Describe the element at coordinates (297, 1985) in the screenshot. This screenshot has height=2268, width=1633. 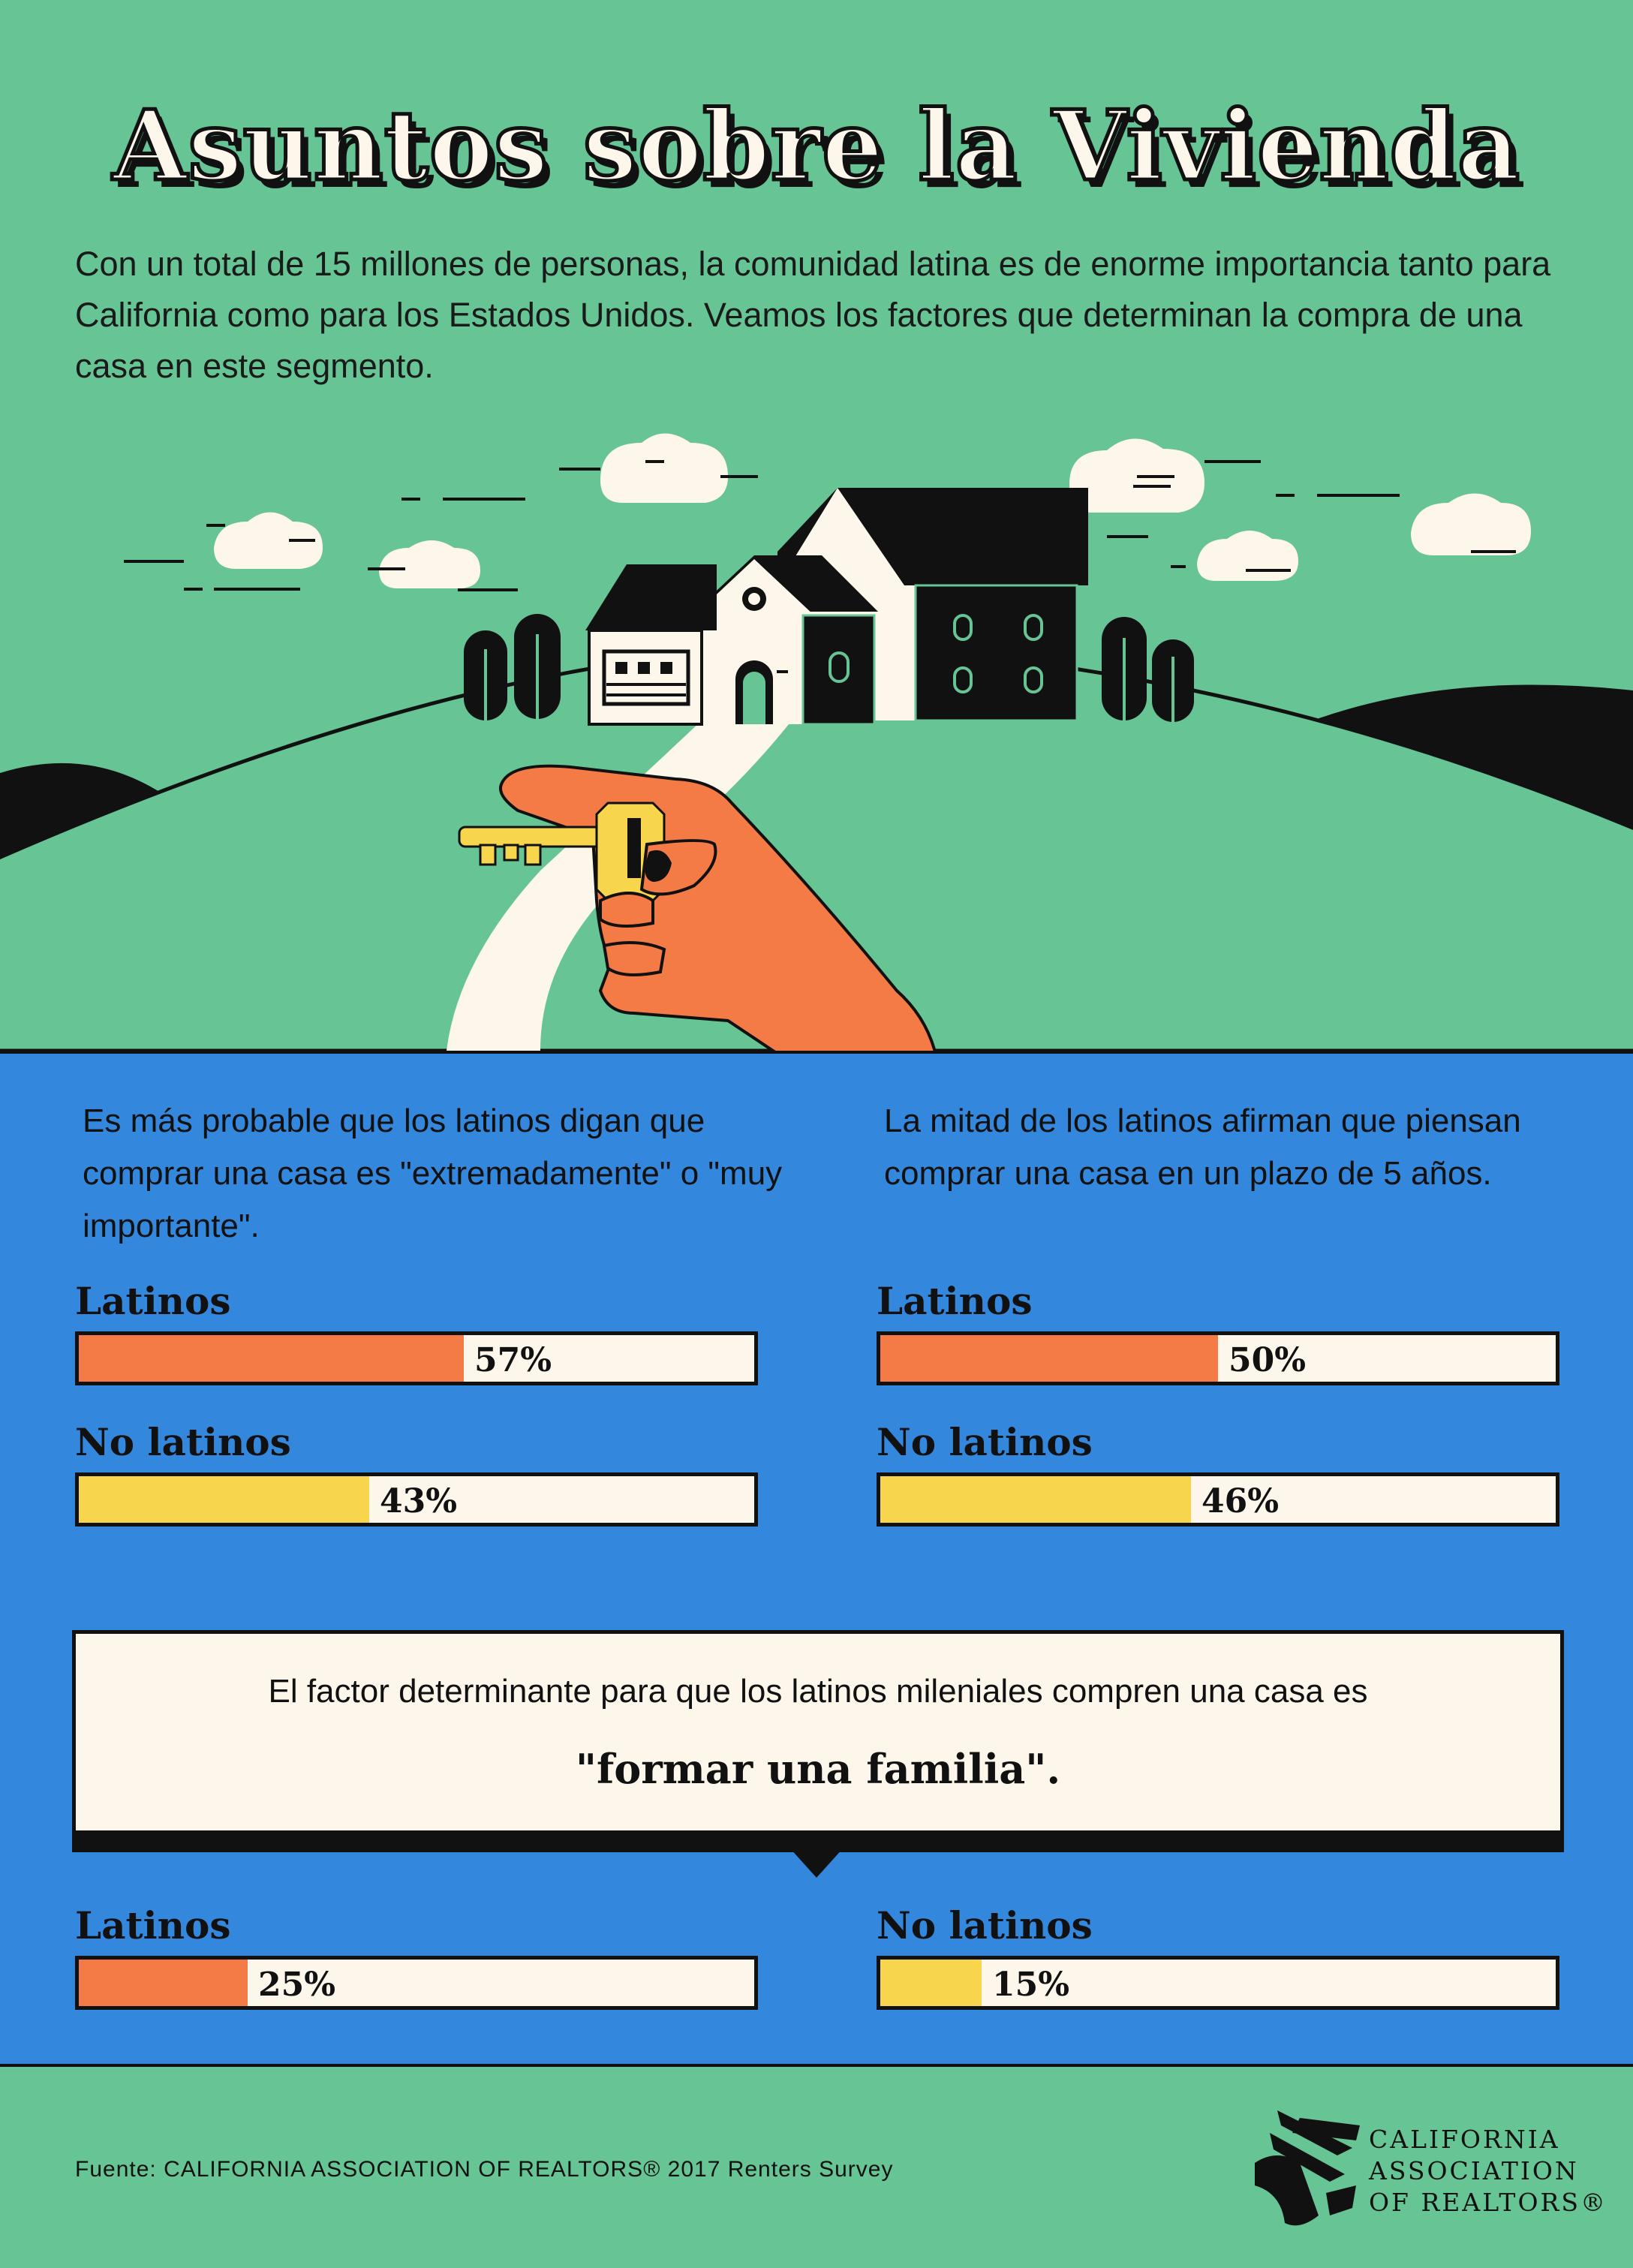
I see `bar-value: 25%` at that location.